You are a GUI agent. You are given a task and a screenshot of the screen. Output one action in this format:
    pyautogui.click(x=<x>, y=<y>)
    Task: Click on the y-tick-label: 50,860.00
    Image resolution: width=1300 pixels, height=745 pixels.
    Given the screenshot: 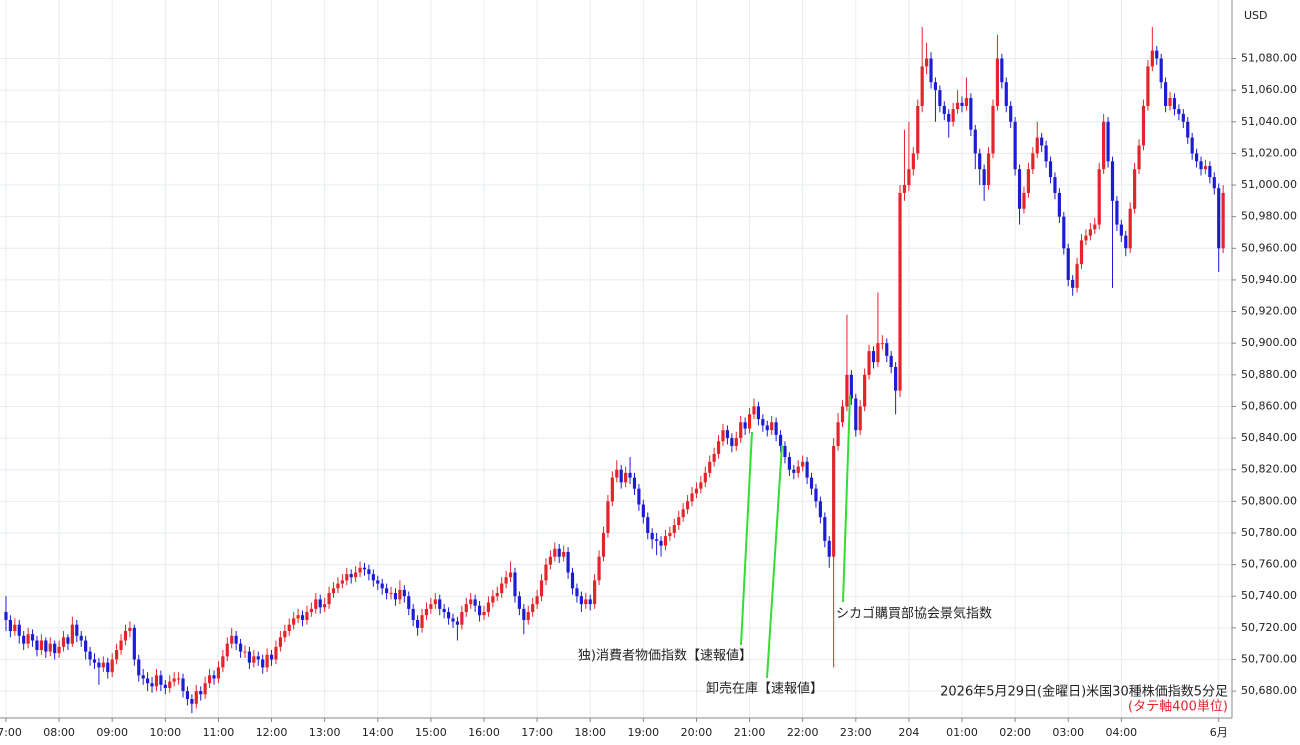 What is the action you would take?
    pyautogui.click(x=1269, y=405)
    